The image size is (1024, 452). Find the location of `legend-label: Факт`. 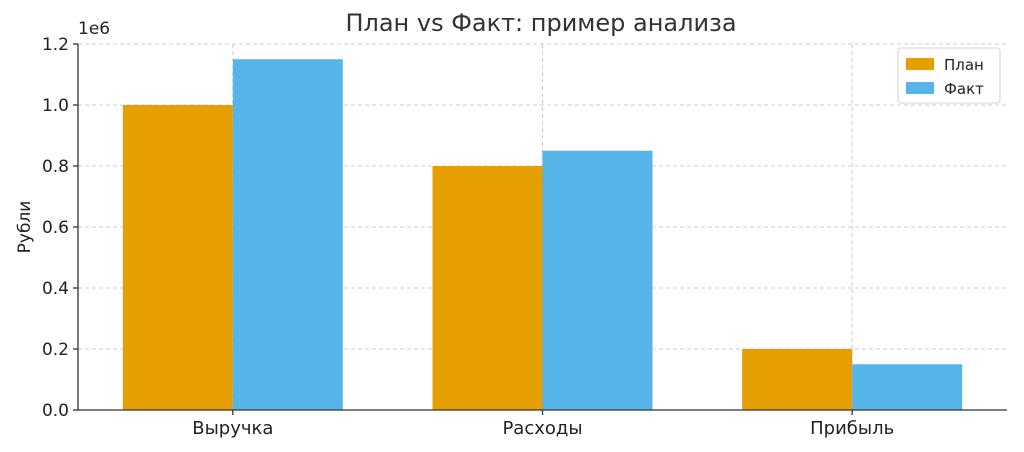

legend-label: Факт is located at coordinates (964, 89).